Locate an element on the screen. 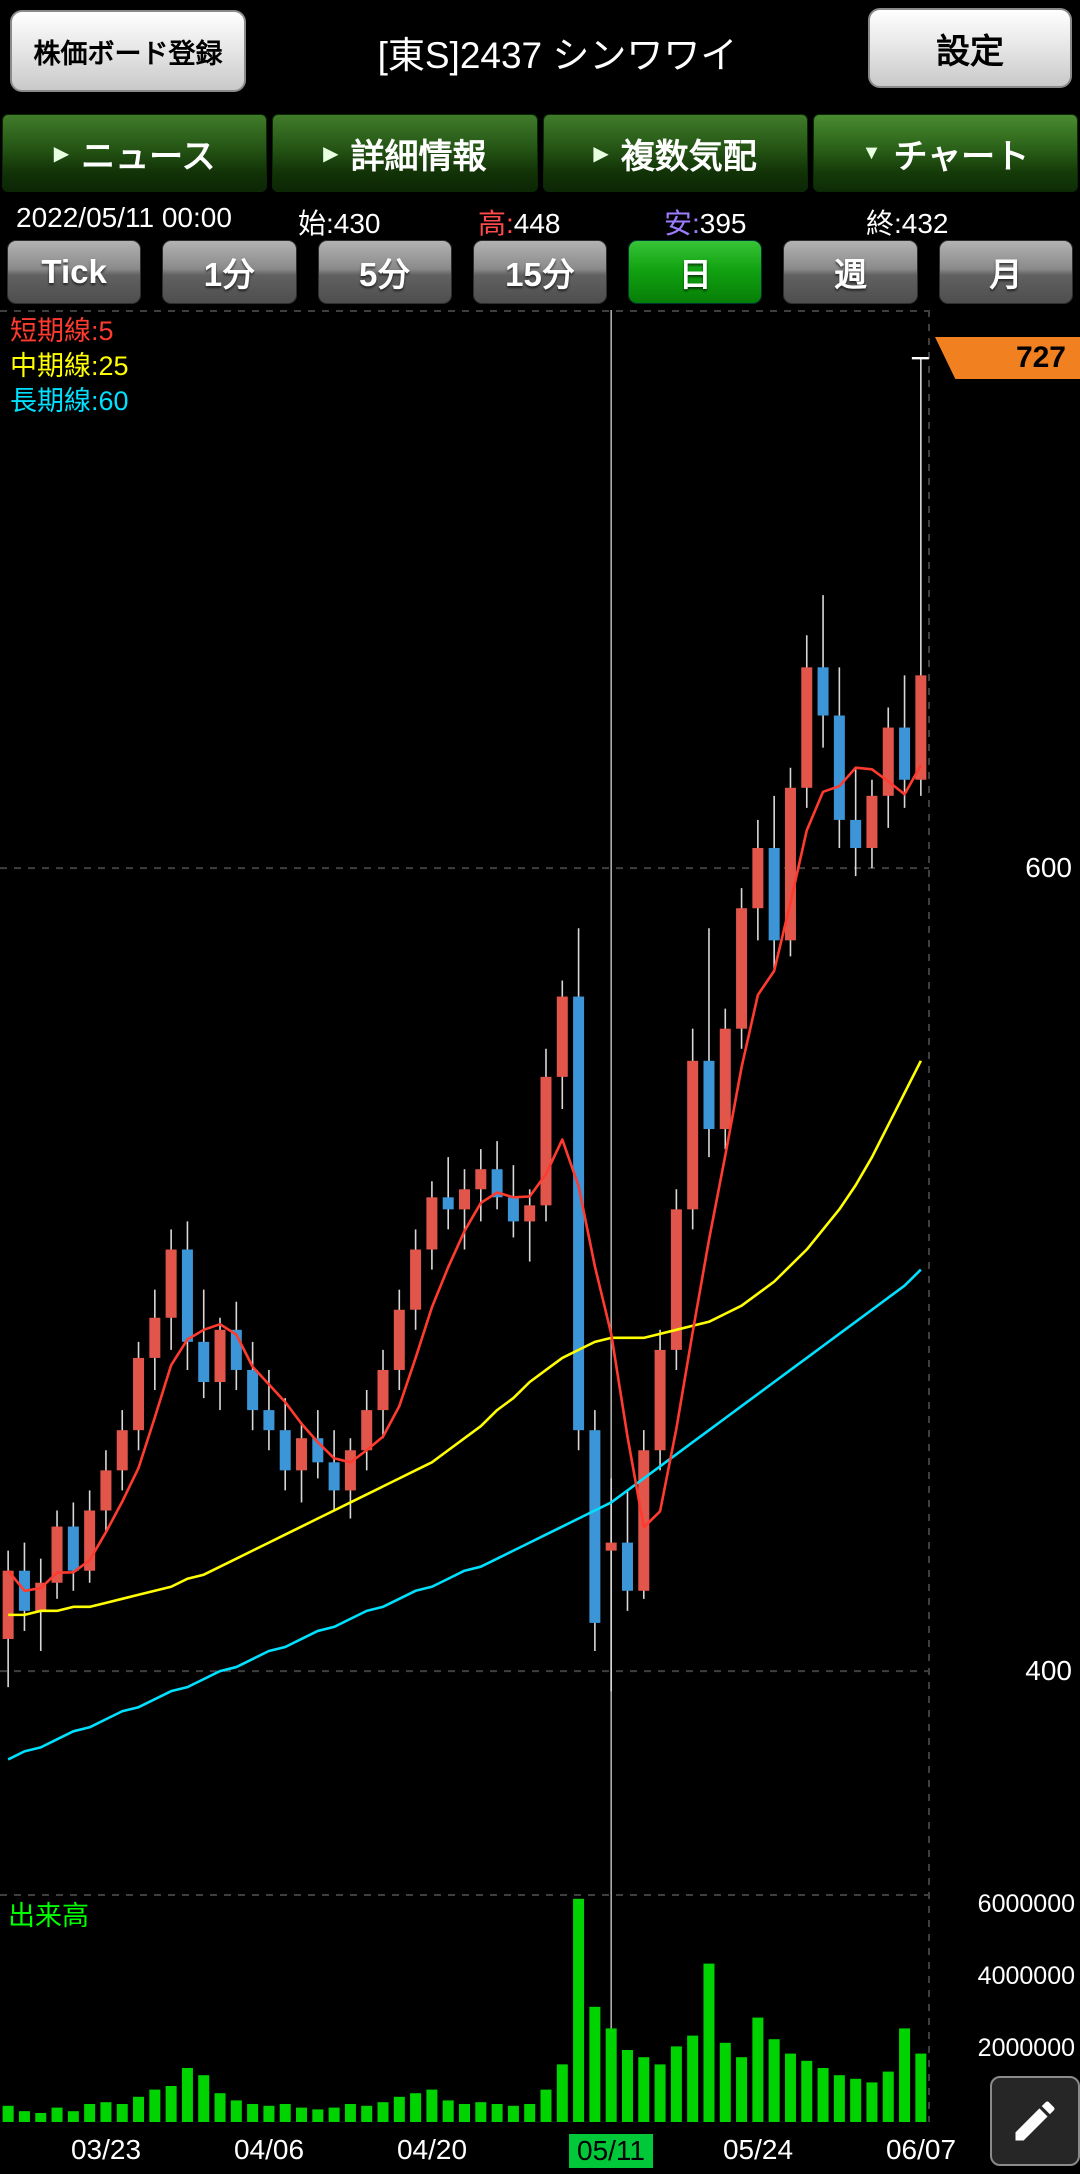 Image resolution: width=1080 pixels, height=2174 pixels. x-axis-label: 06/07 is located at coordinates (921, 2149).